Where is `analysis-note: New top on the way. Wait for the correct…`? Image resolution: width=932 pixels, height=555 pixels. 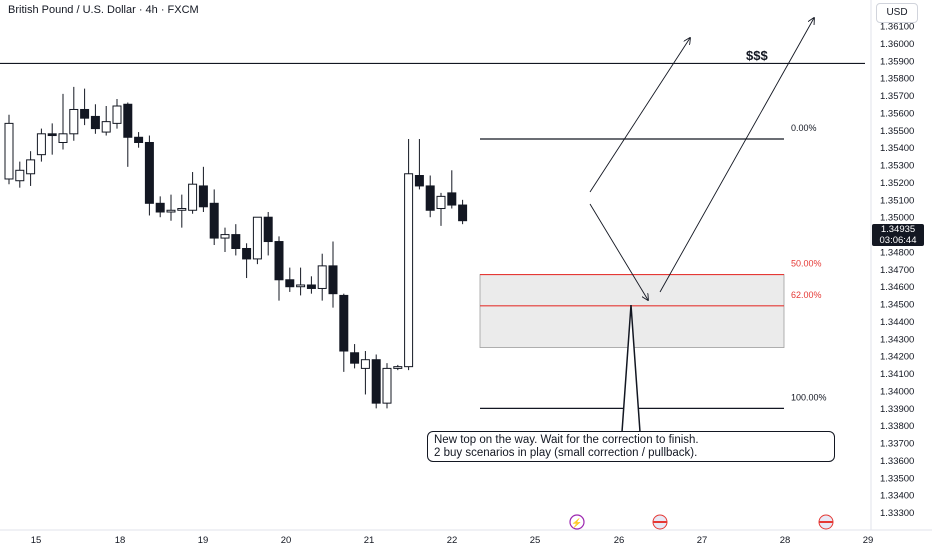
analysis-note: New top on the way. Wait for the correct… is located at coordinates (631, 446).